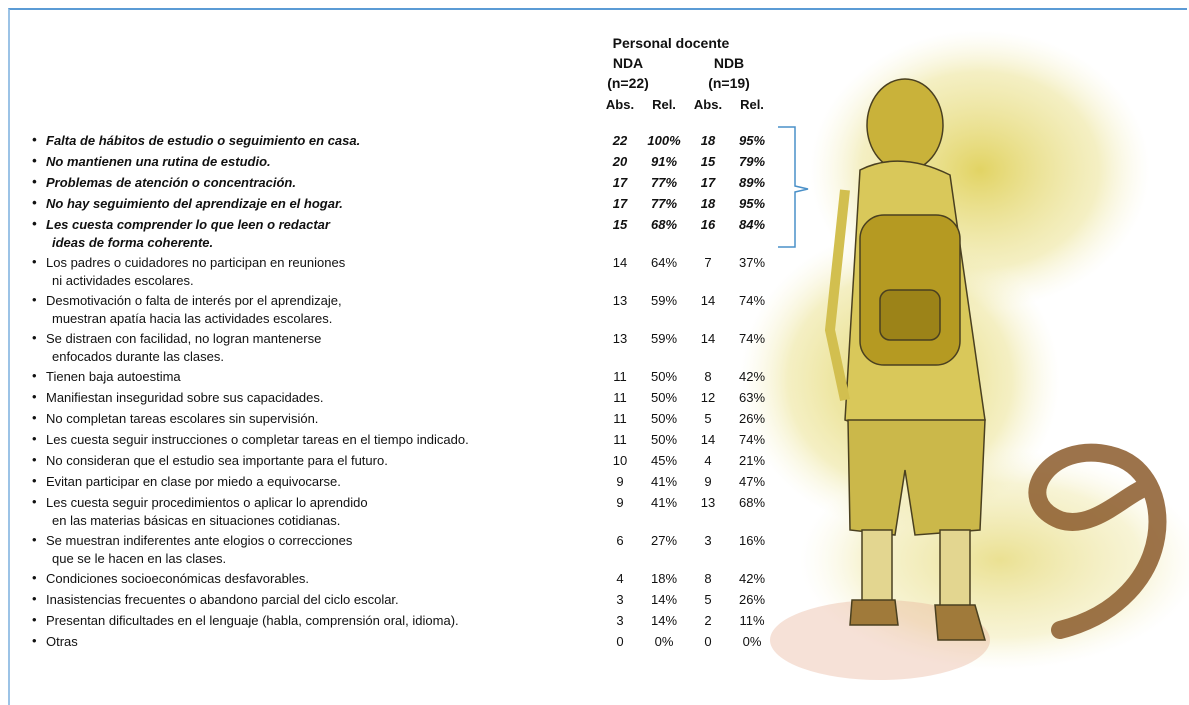 The width and height of the screenshot is (1189, 705). I want to click on cell: 16%, so click(752, 540).